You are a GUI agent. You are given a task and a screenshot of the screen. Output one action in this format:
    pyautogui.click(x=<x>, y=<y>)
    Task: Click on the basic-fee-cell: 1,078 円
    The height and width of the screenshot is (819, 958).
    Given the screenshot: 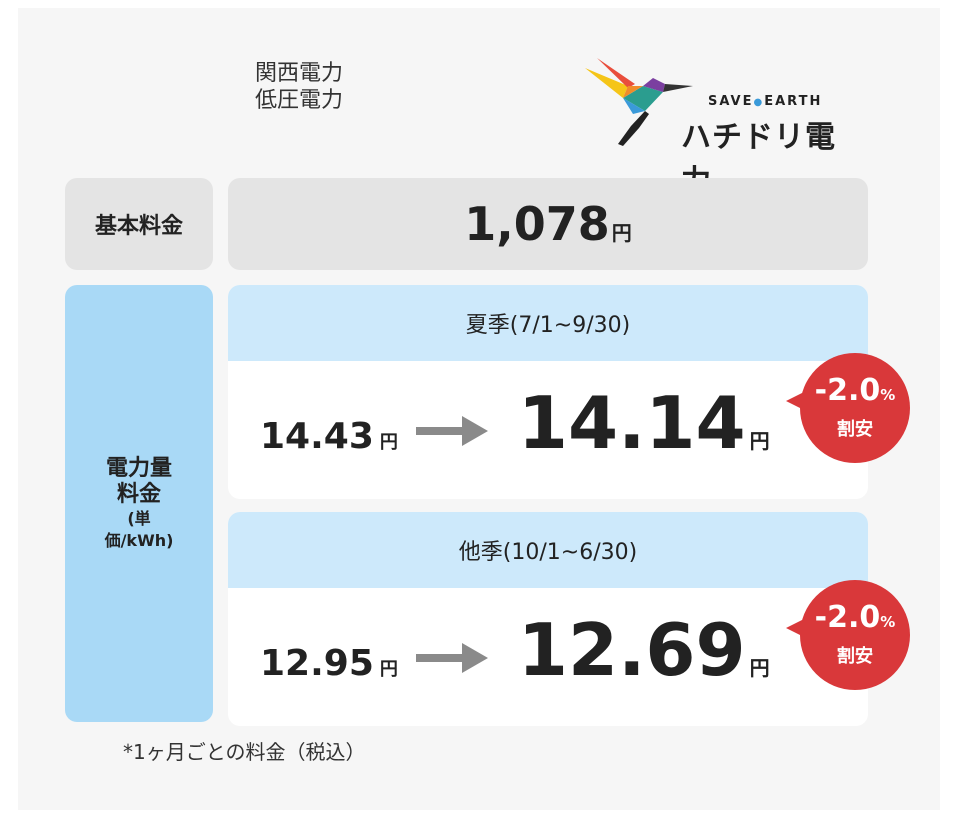 What is the action you would take?
    pyautogui.click(x=548, y=224)
    